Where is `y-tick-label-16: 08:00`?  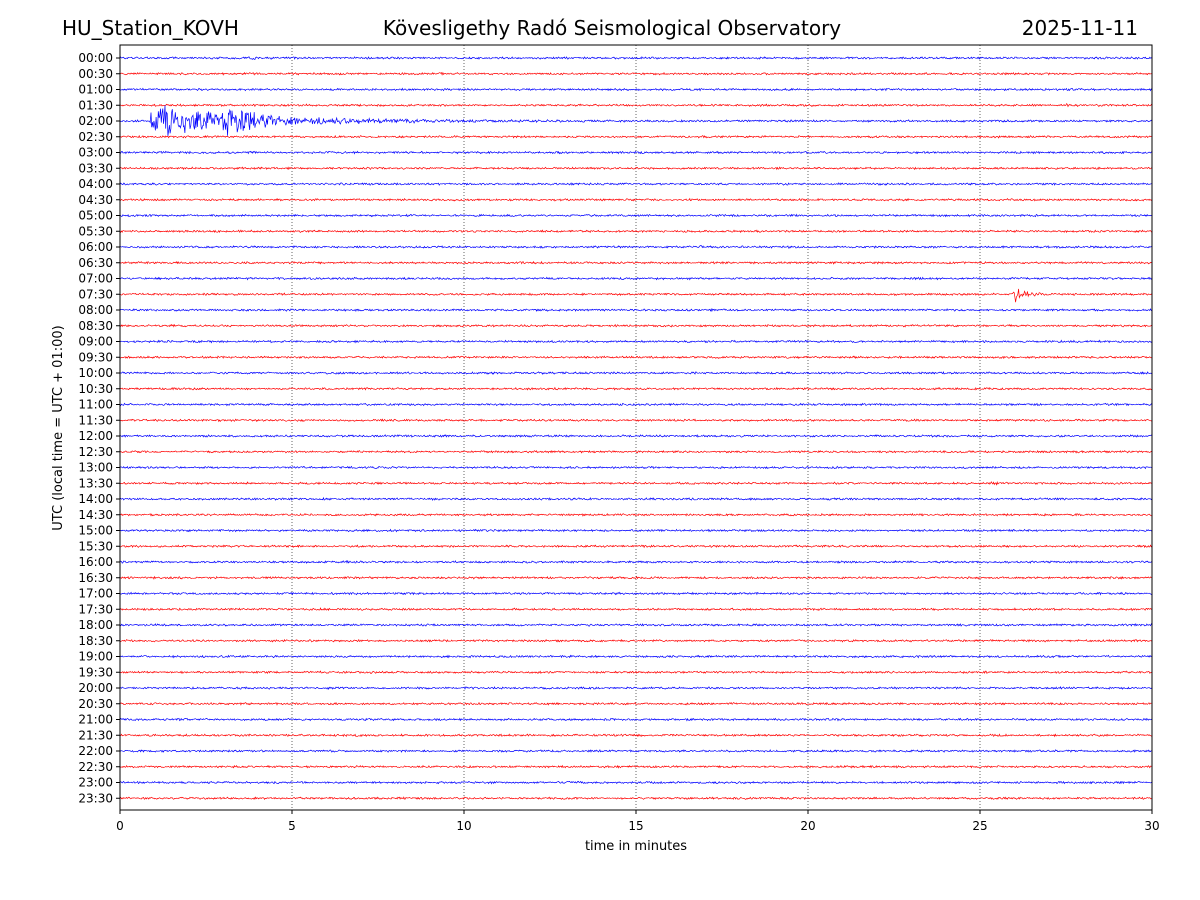 y-tick-label-16: 08:00 is located at coordinates (95, 310).